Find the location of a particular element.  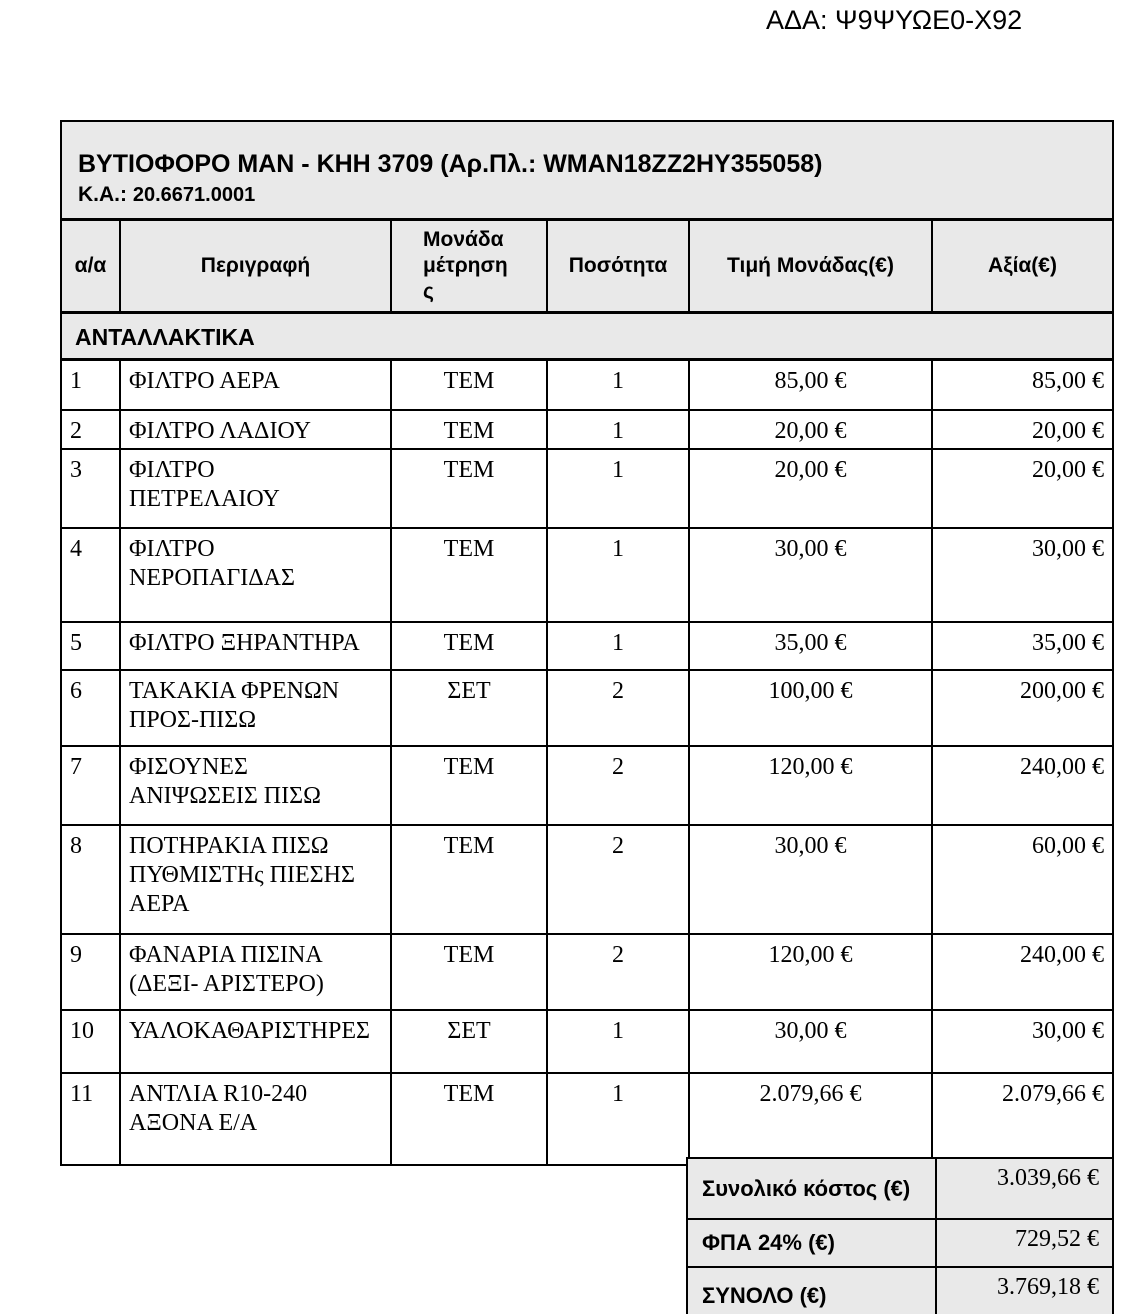

cell-description: ΥΑΛΟΚΑΘΑΡΙΣΤΗΡΕΣ is located at coordinates (255, 1041).